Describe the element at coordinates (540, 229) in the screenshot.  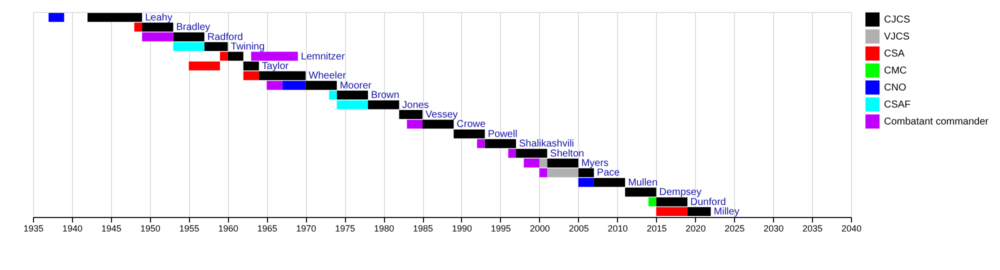
I see `x-tick-label: 2000` at that location.